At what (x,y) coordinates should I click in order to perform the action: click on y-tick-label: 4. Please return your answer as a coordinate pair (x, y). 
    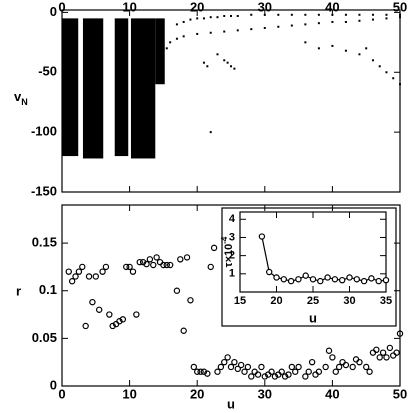
    Looking at the image, I should click on (232, 219).